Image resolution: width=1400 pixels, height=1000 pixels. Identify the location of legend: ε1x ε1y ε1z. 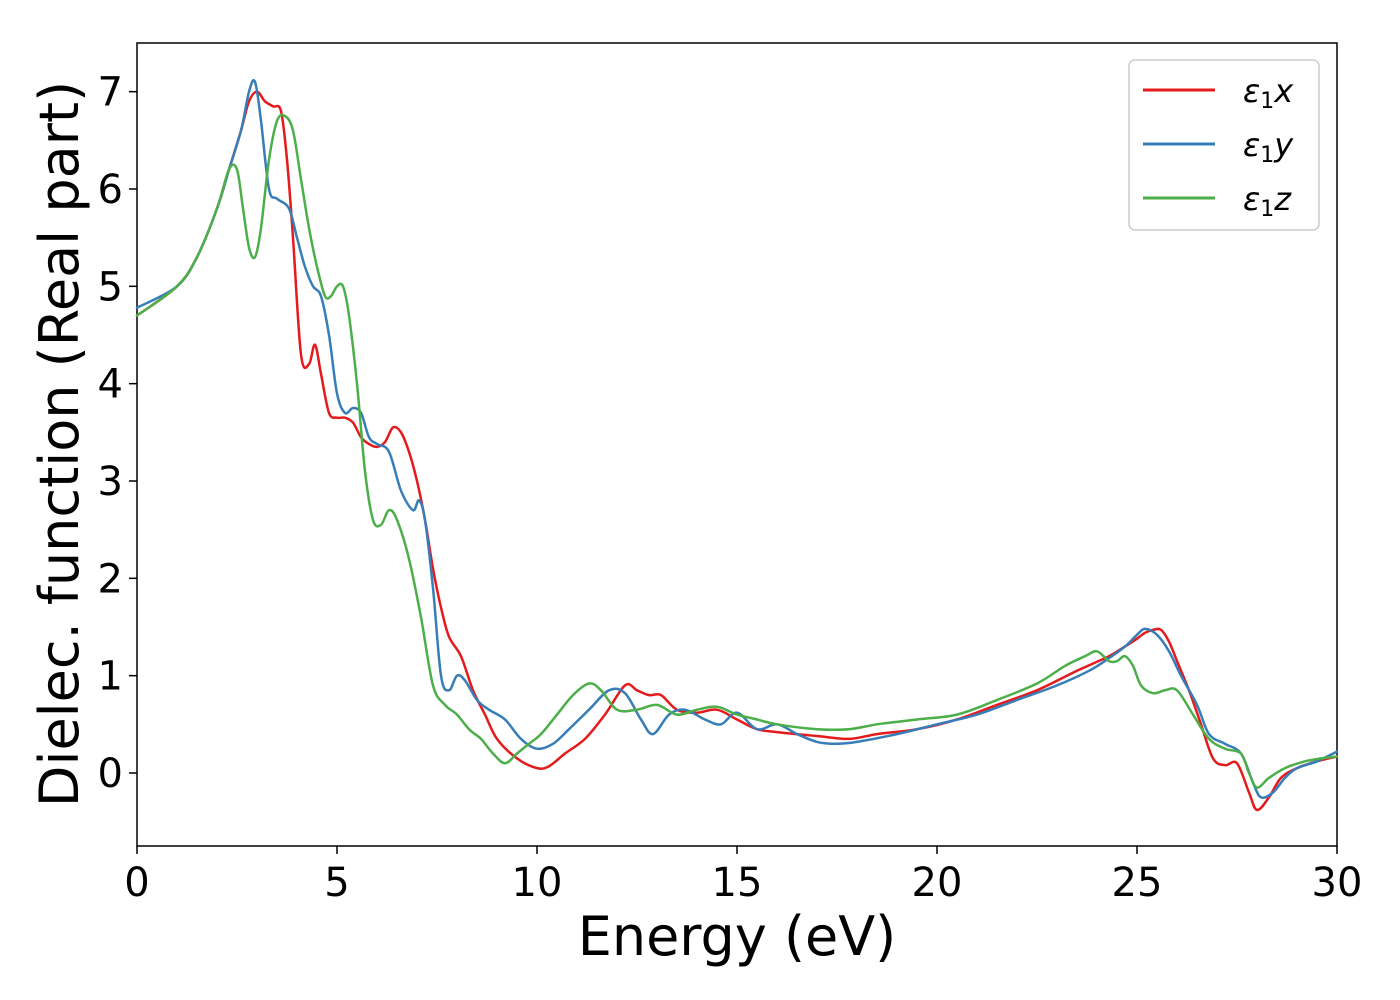
(1224, 145).